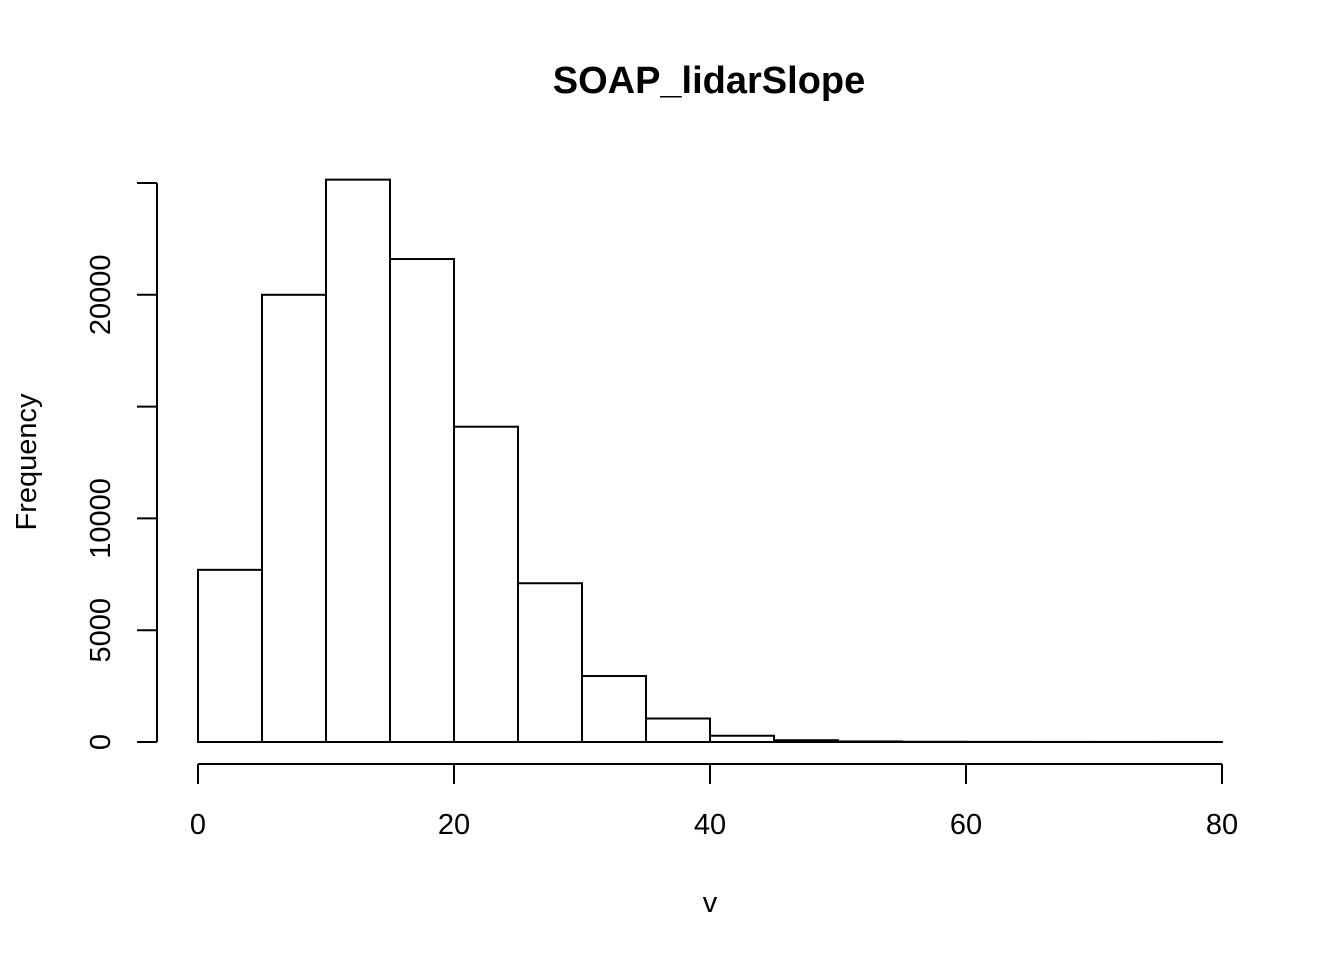 The image size is (1344, 960). Describe the element at coordinates (714, 802) in the screenshot. I see `x-axis: 0 20 40 60 80` at that location.